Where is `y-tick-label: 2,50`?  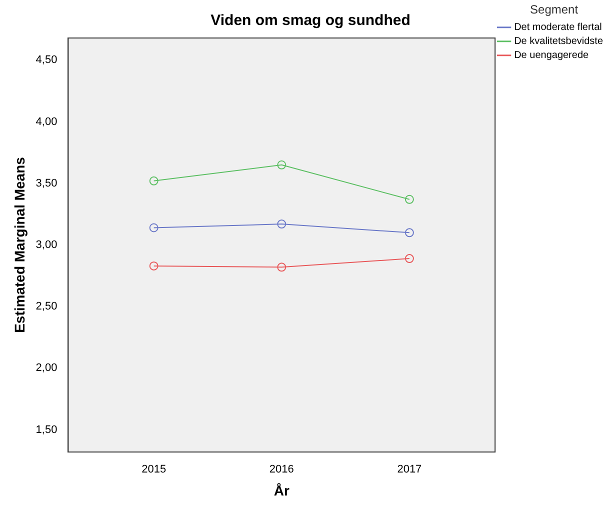 y-tick-label: 2,50 is located at coordinates (47, 306).